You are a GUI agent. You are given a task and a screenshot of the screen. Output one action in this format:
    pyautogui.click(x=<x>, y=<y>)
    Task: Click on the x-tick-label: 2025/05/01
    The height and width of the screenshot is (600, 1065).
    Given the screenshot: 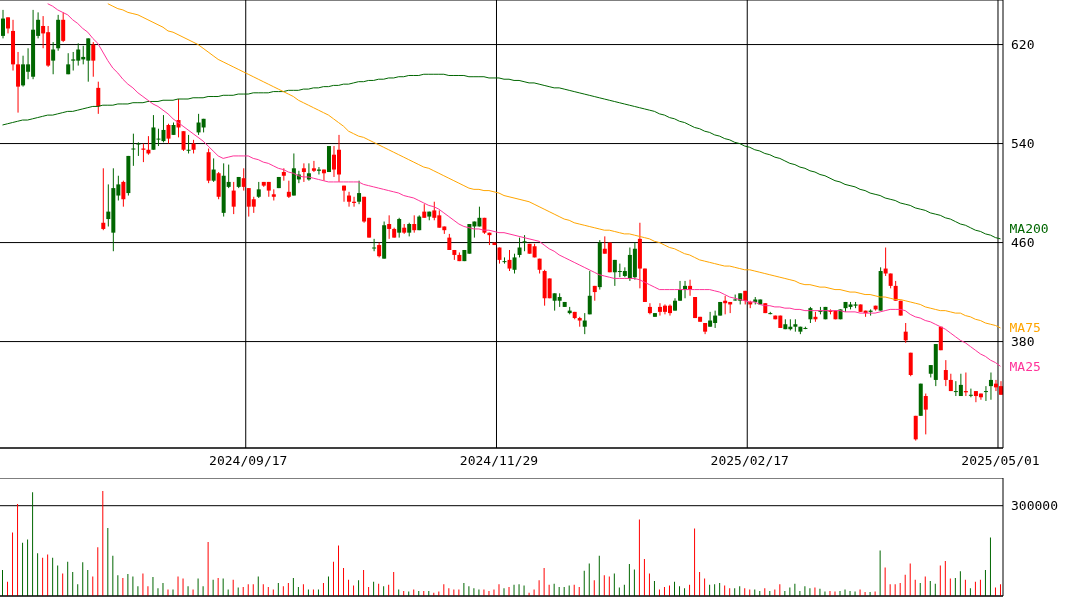 What is the action you would take?
    pyautogui.click(x=1000, y=461)
    